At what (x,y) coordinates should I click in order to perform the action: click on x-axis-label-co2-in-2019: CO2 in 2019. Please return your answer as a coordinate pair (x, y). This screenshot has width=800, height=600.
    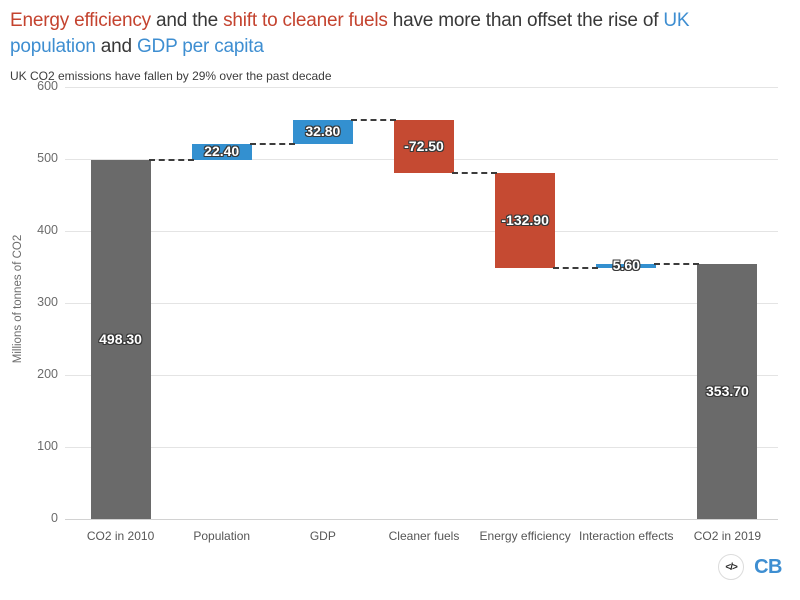
    Looking at the image, I should click on (727, 536).